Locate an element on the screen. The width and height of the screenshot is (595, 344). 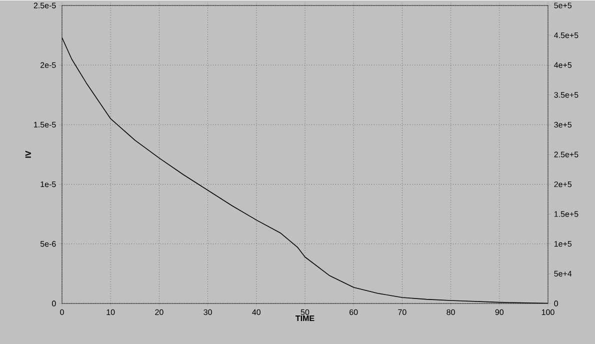
y2-tick-label: 5e+4 is located at coordinates (563, 273).